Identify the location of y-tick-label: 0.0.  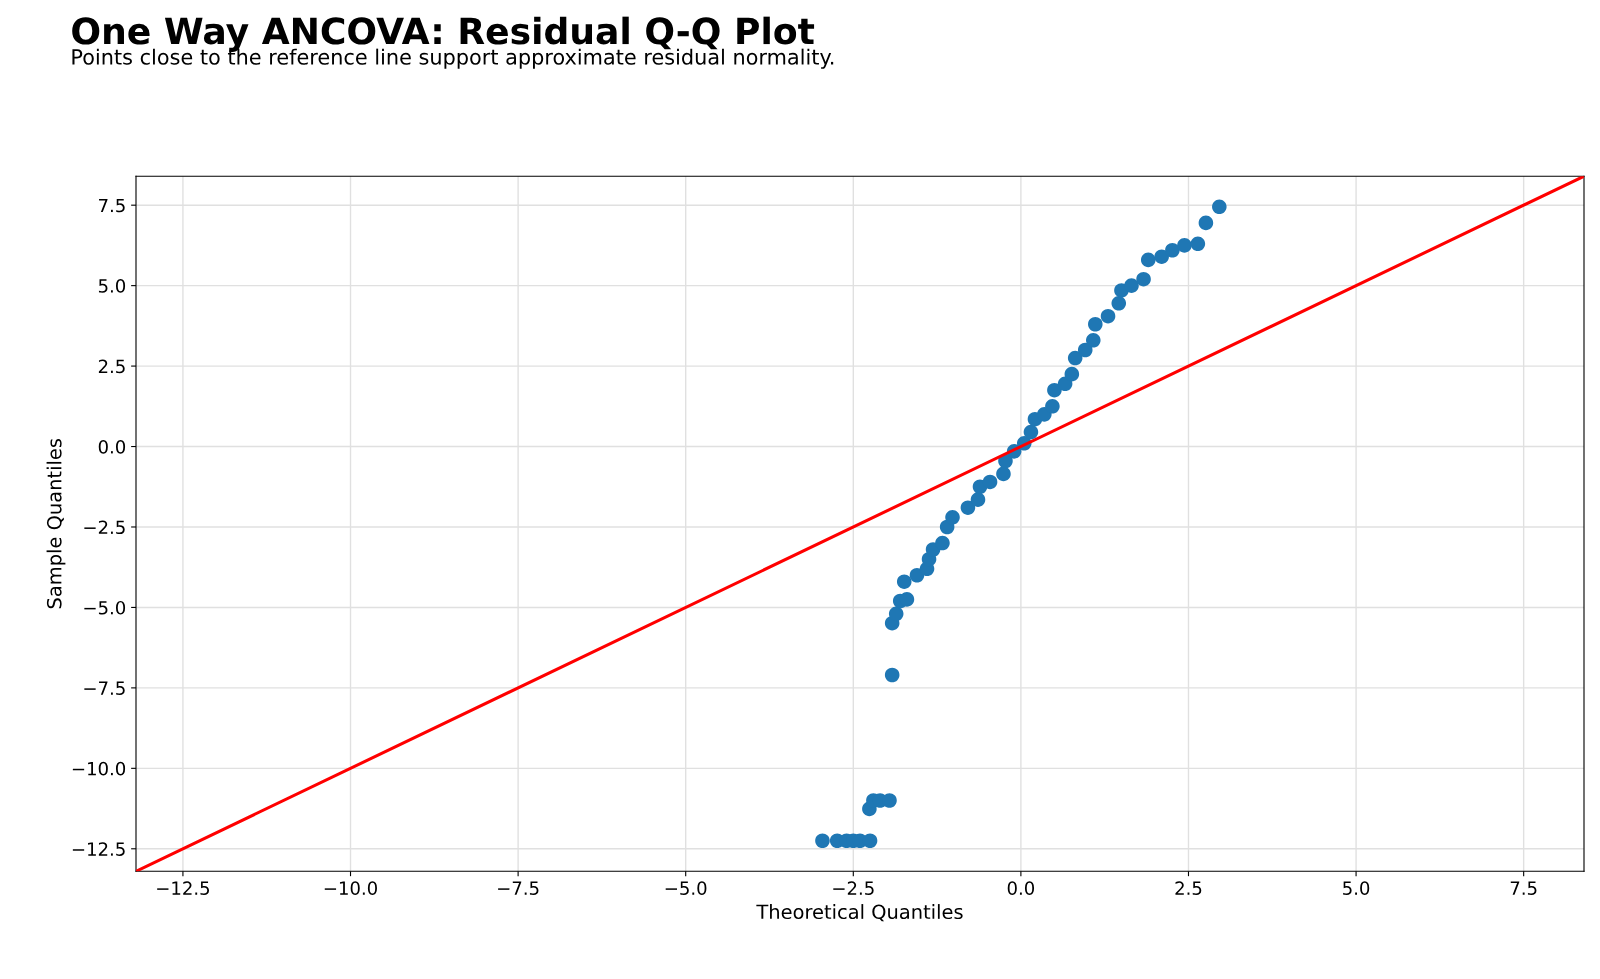
(112, 446).